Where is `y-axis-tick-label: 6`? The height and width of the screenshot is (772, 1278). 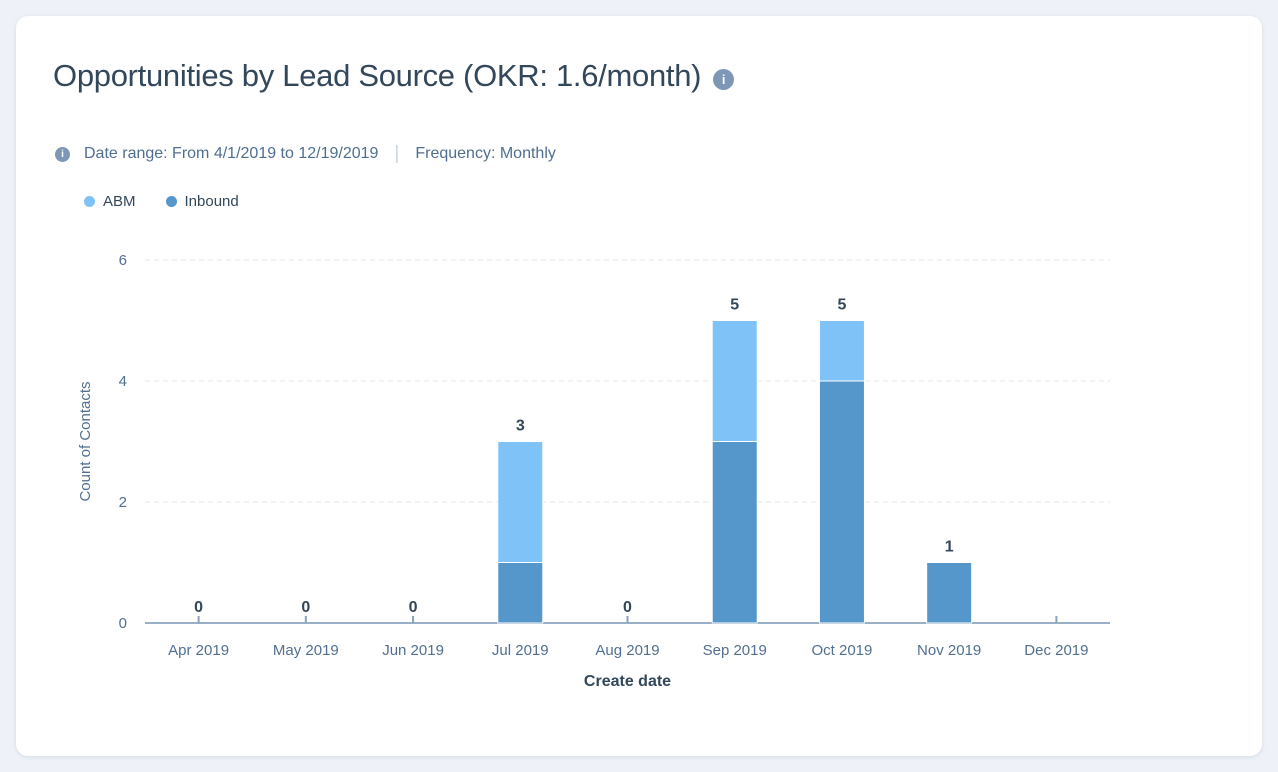 y-axis-tick-label: 6 is located at coordinates (123, 260).